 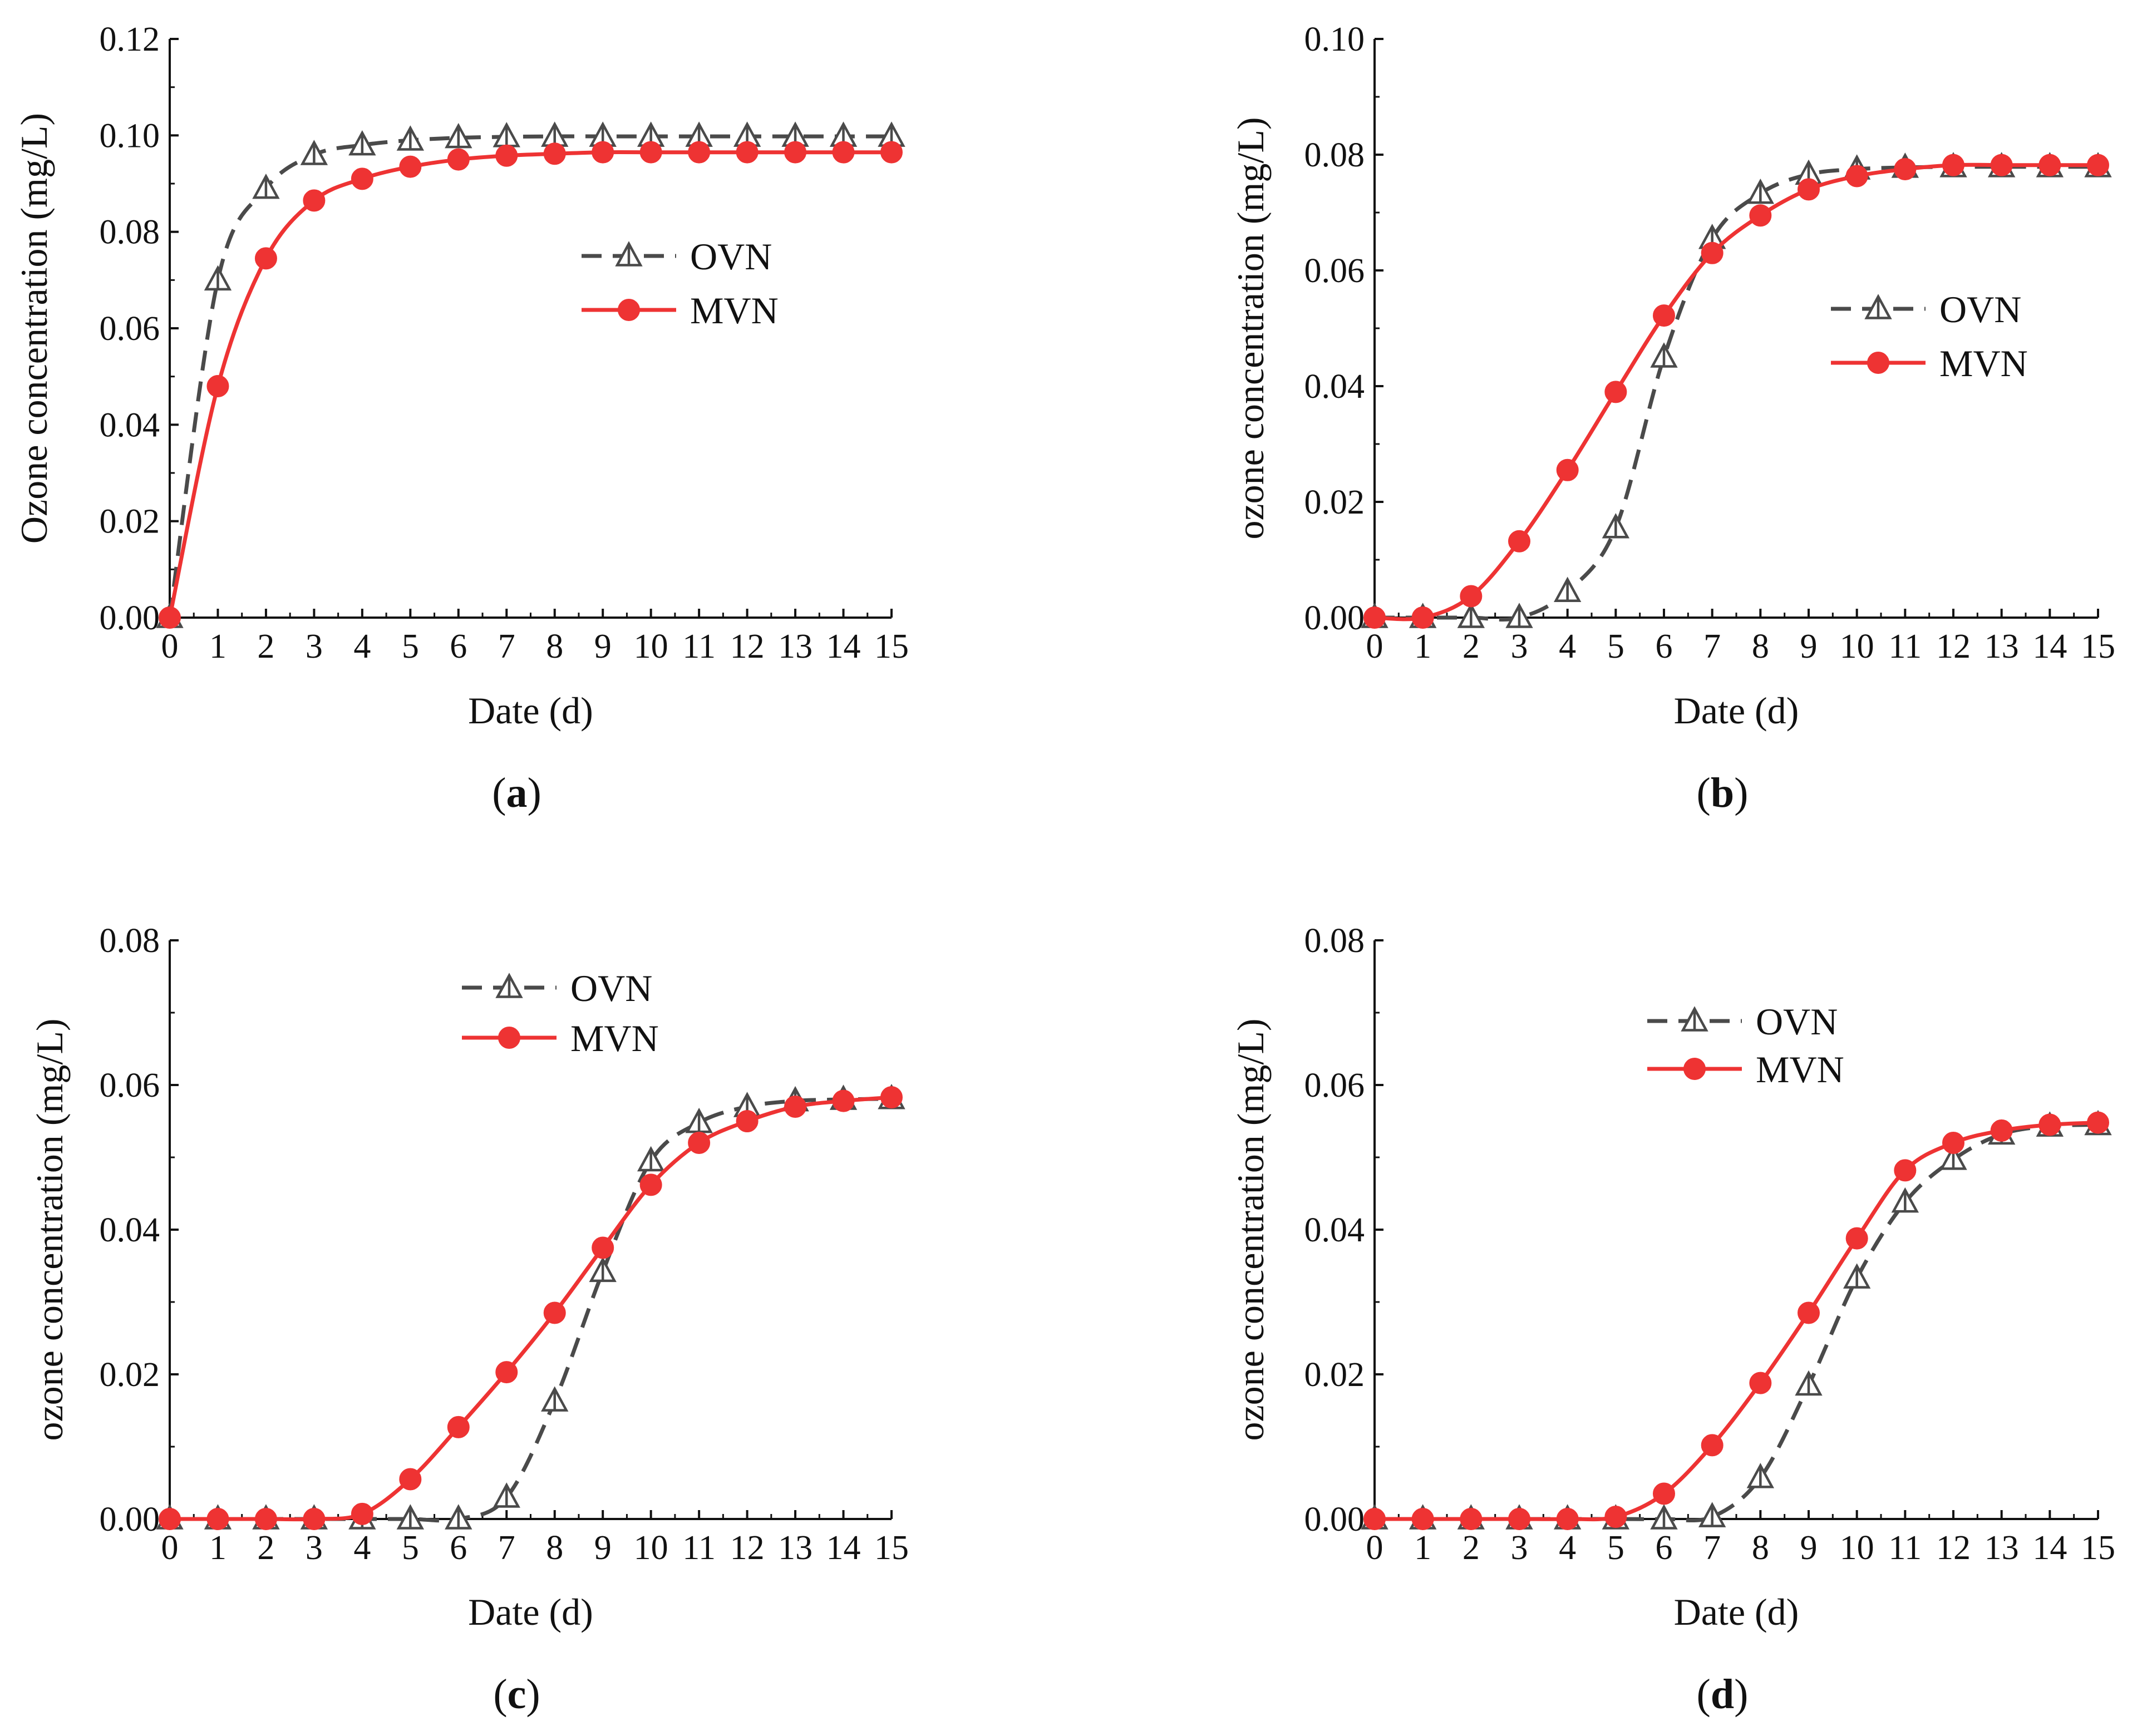 I want to click on x-tick-label: 10, so click(x=651, y=646).